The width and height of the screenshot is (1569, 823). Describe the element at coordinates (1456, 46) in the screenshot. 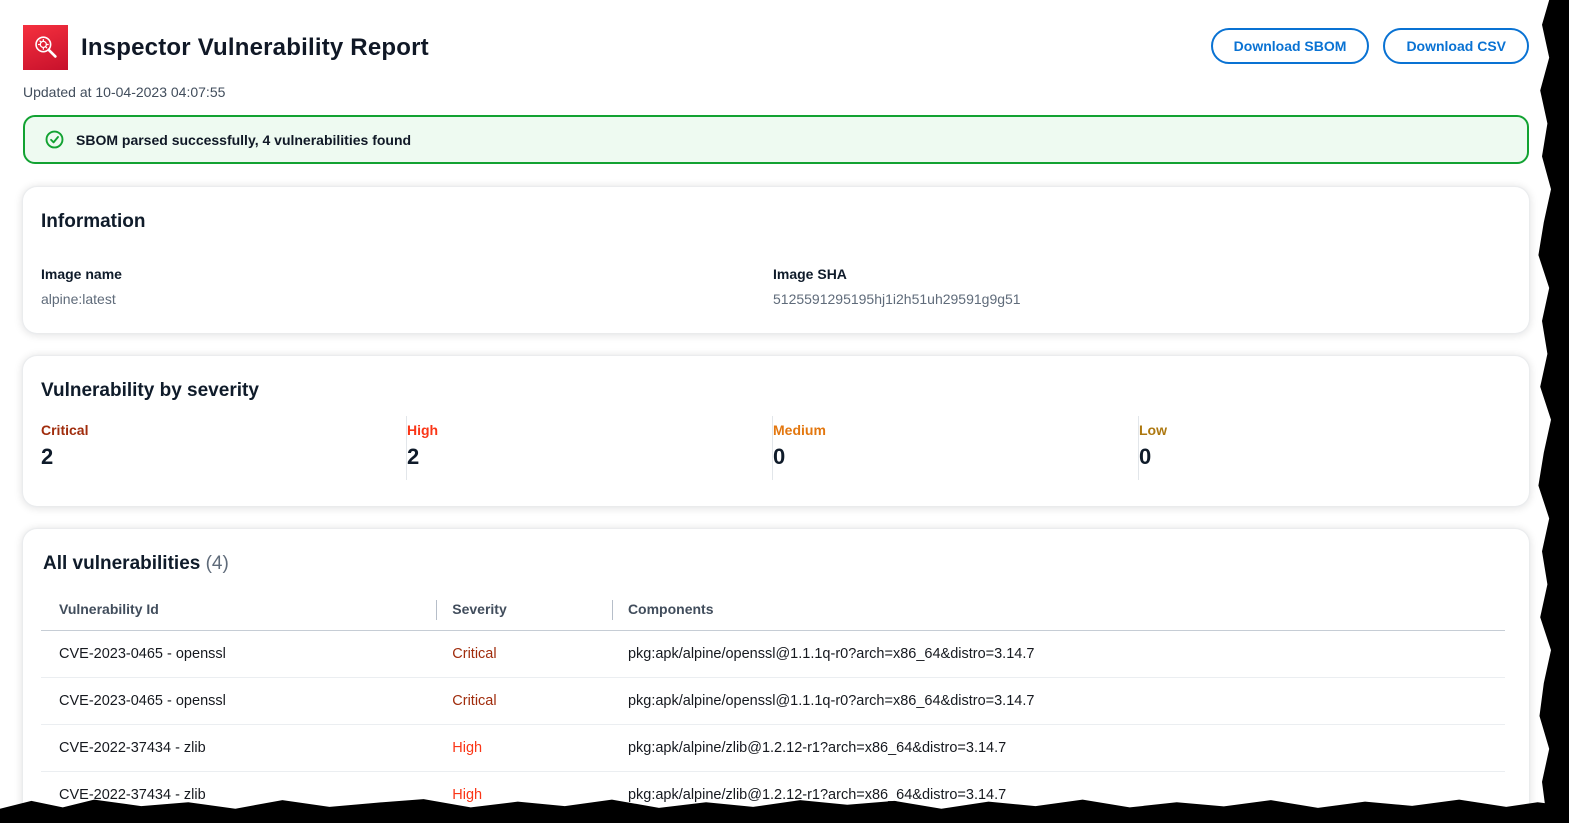

I see `download-csv-button: Download CSV` at that location.